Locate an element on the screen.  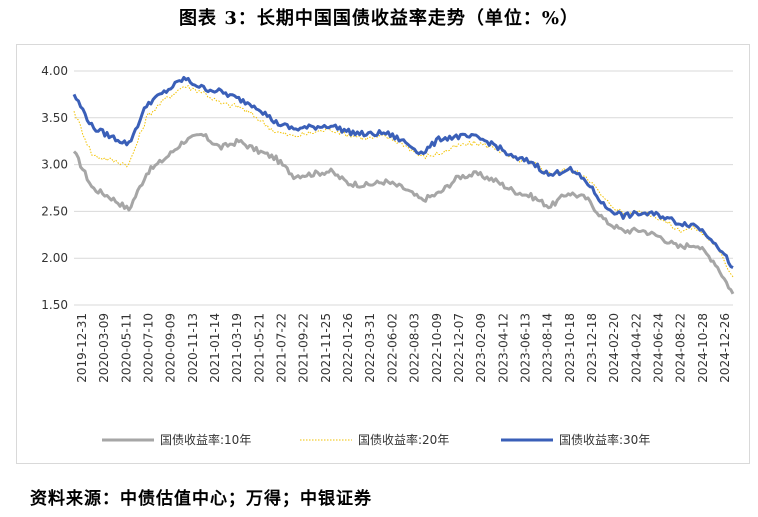
x-tick-label: 2021-11-25 is located at coordinates (326, 348).